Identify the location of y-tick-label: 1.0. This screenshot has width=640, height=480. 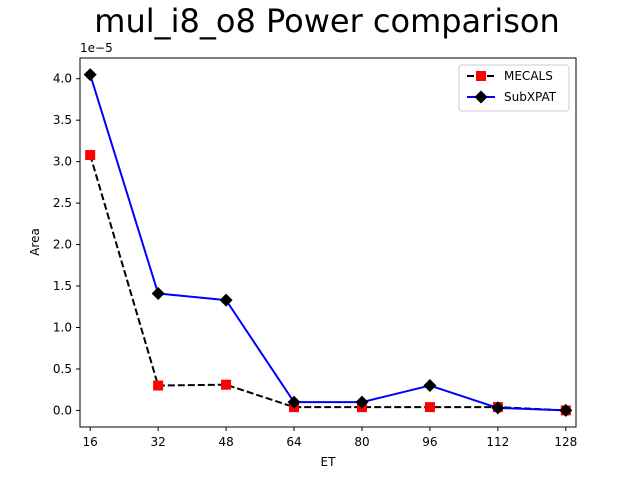
(62, 327).